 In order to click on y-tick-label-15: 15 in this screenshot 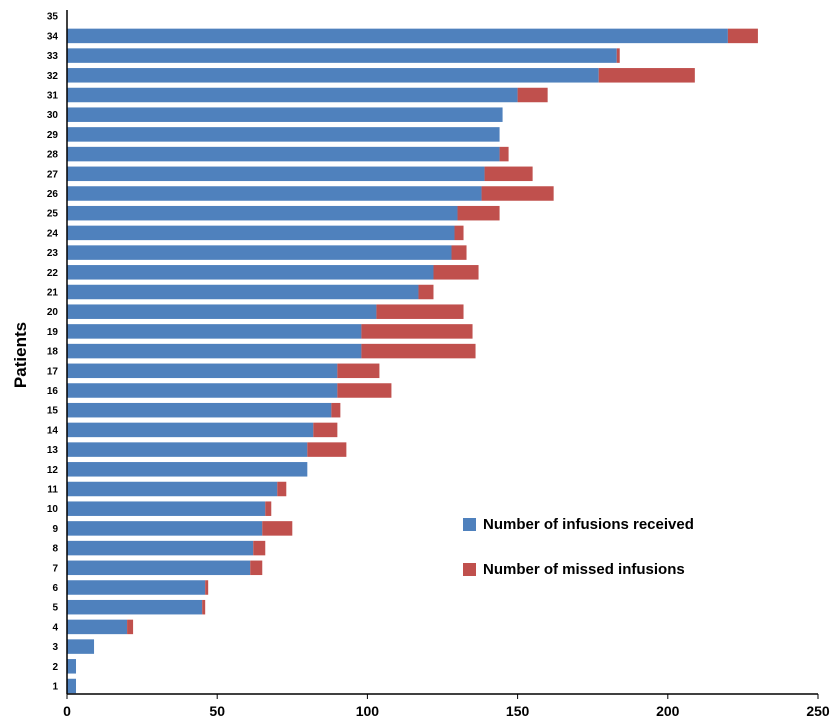, I will do `click(53, 411)`.